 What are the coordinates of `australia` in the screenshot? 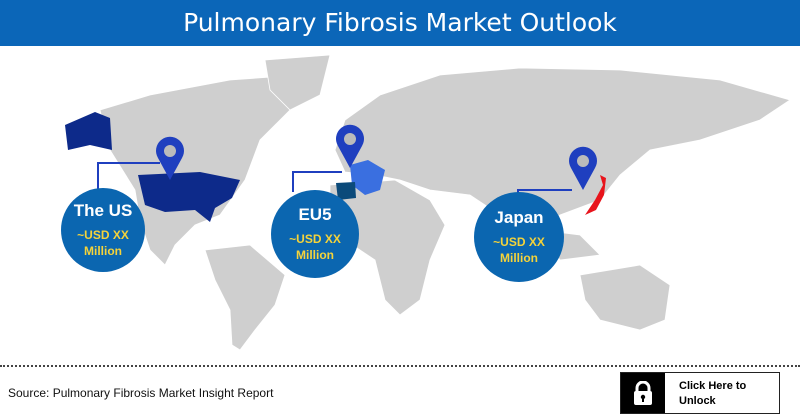 It's located at (625, 297).